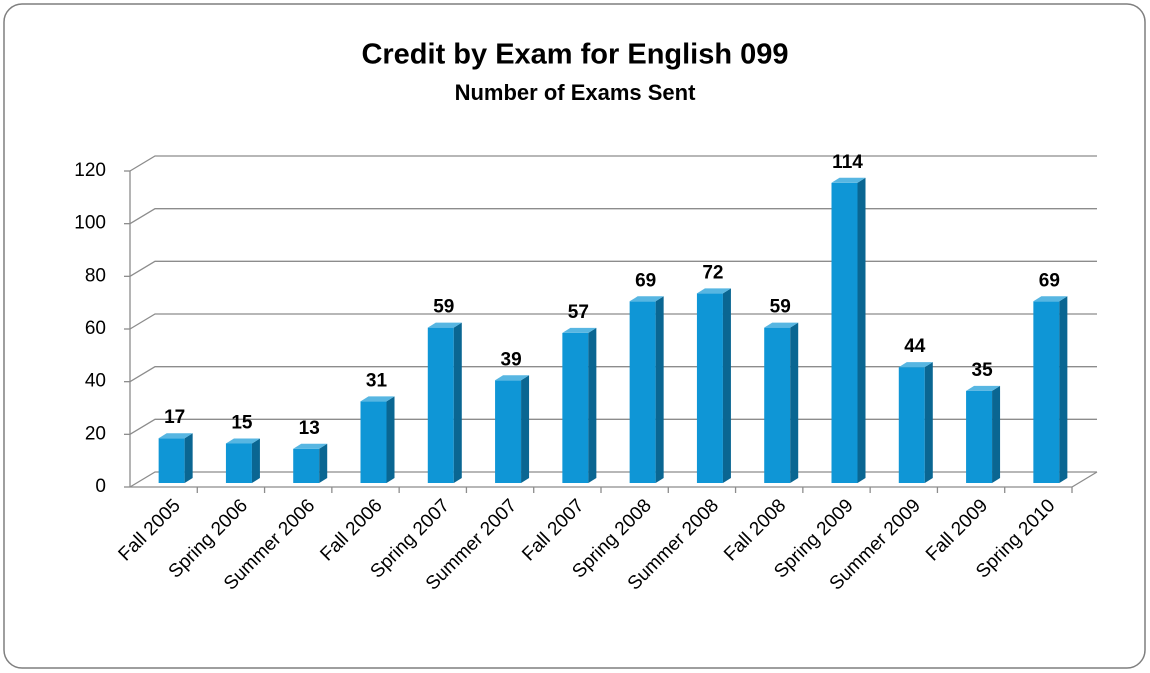 The image size is (1150, 673). What do you see at coordinates (377, 380) in the screenshot?
I see `value-label: 31` at bounding box center [377, 380].